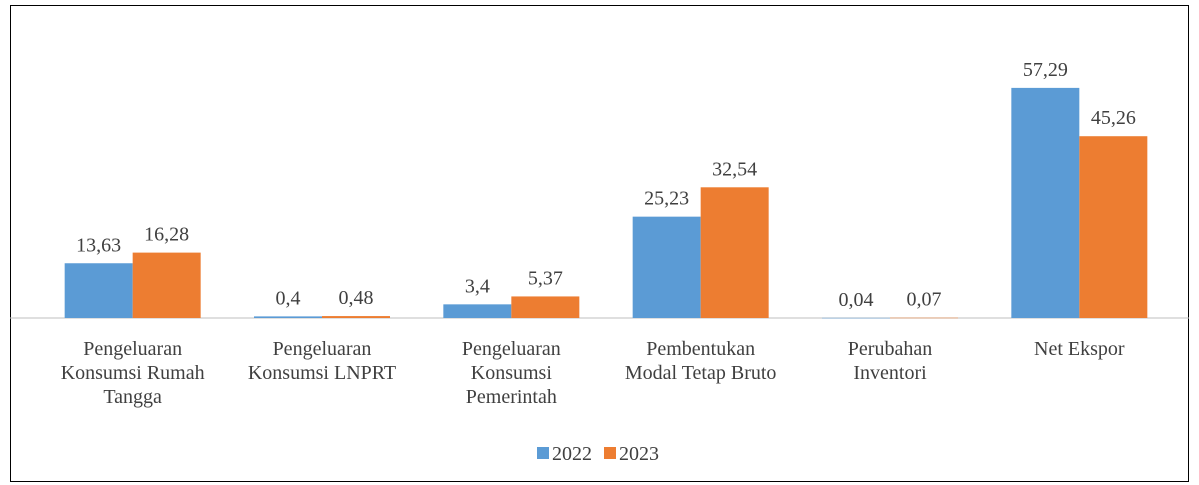  I want to click on data-label: 0,48, so click(356, 298).